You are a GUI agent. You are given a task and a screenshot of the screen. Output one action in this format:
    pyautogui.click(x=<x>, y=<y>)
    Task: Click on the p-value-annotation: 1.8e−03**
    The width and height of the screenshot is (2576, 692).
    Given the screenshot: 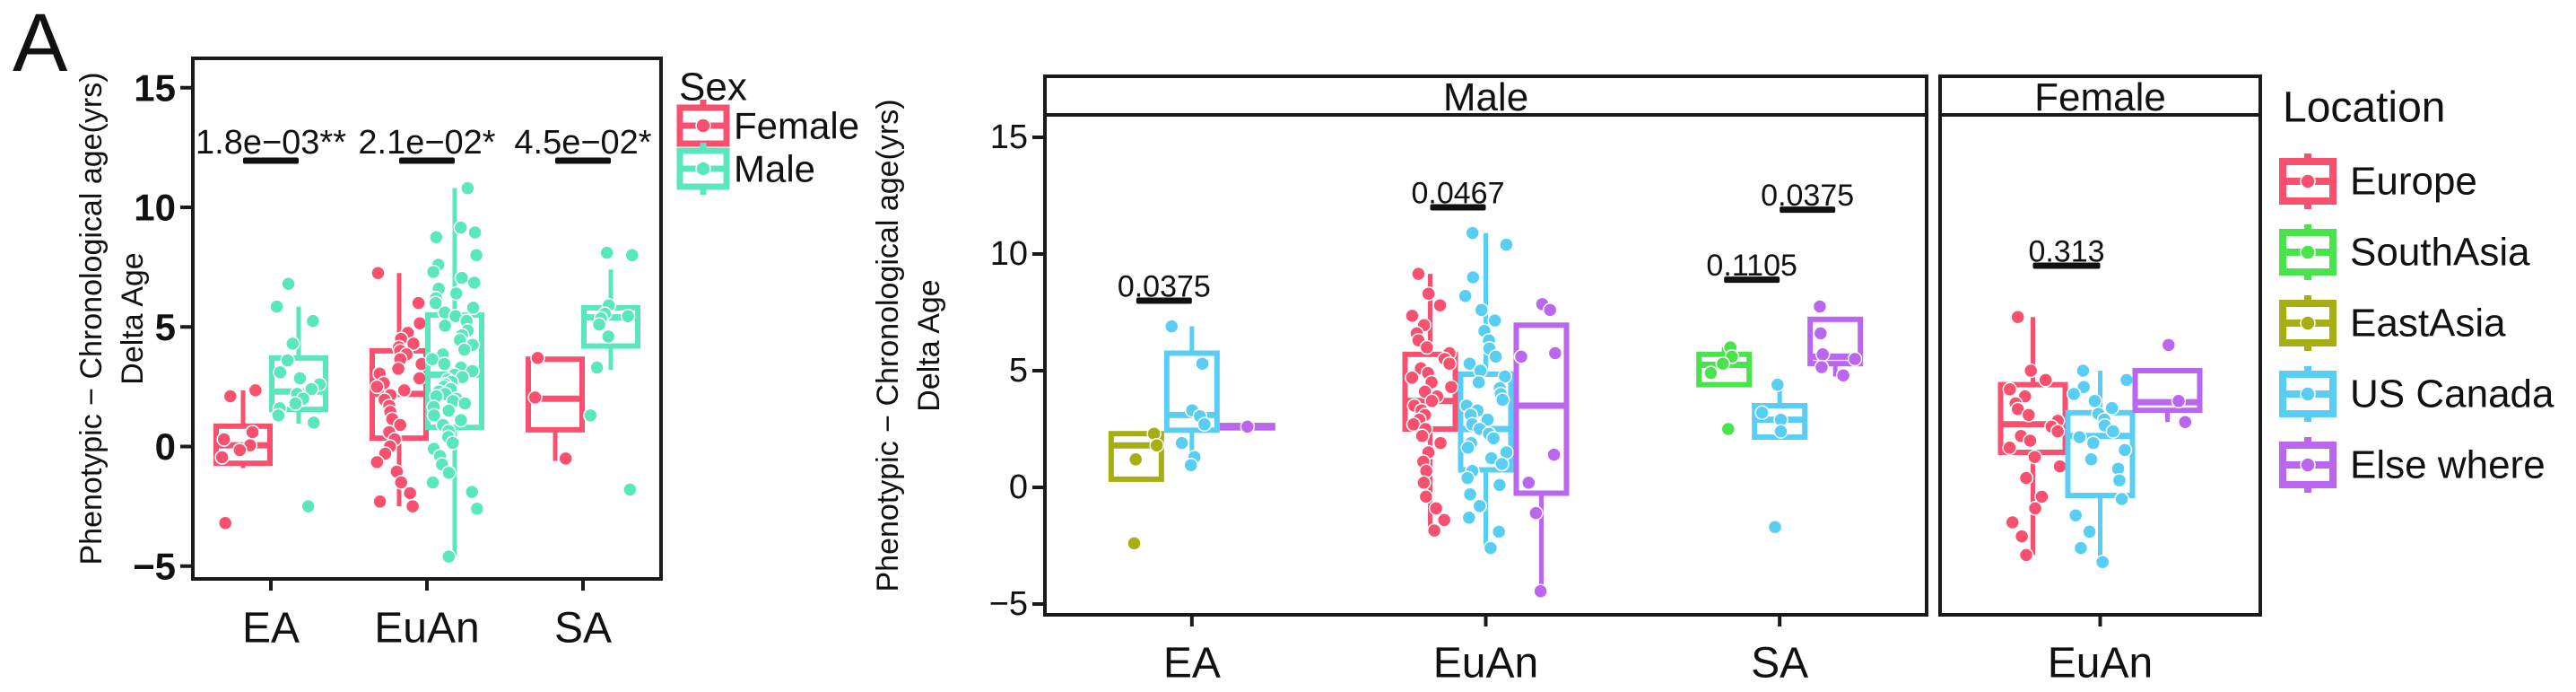 What is the action you would take?
    pyautogui.click(x=271, y=144)
    